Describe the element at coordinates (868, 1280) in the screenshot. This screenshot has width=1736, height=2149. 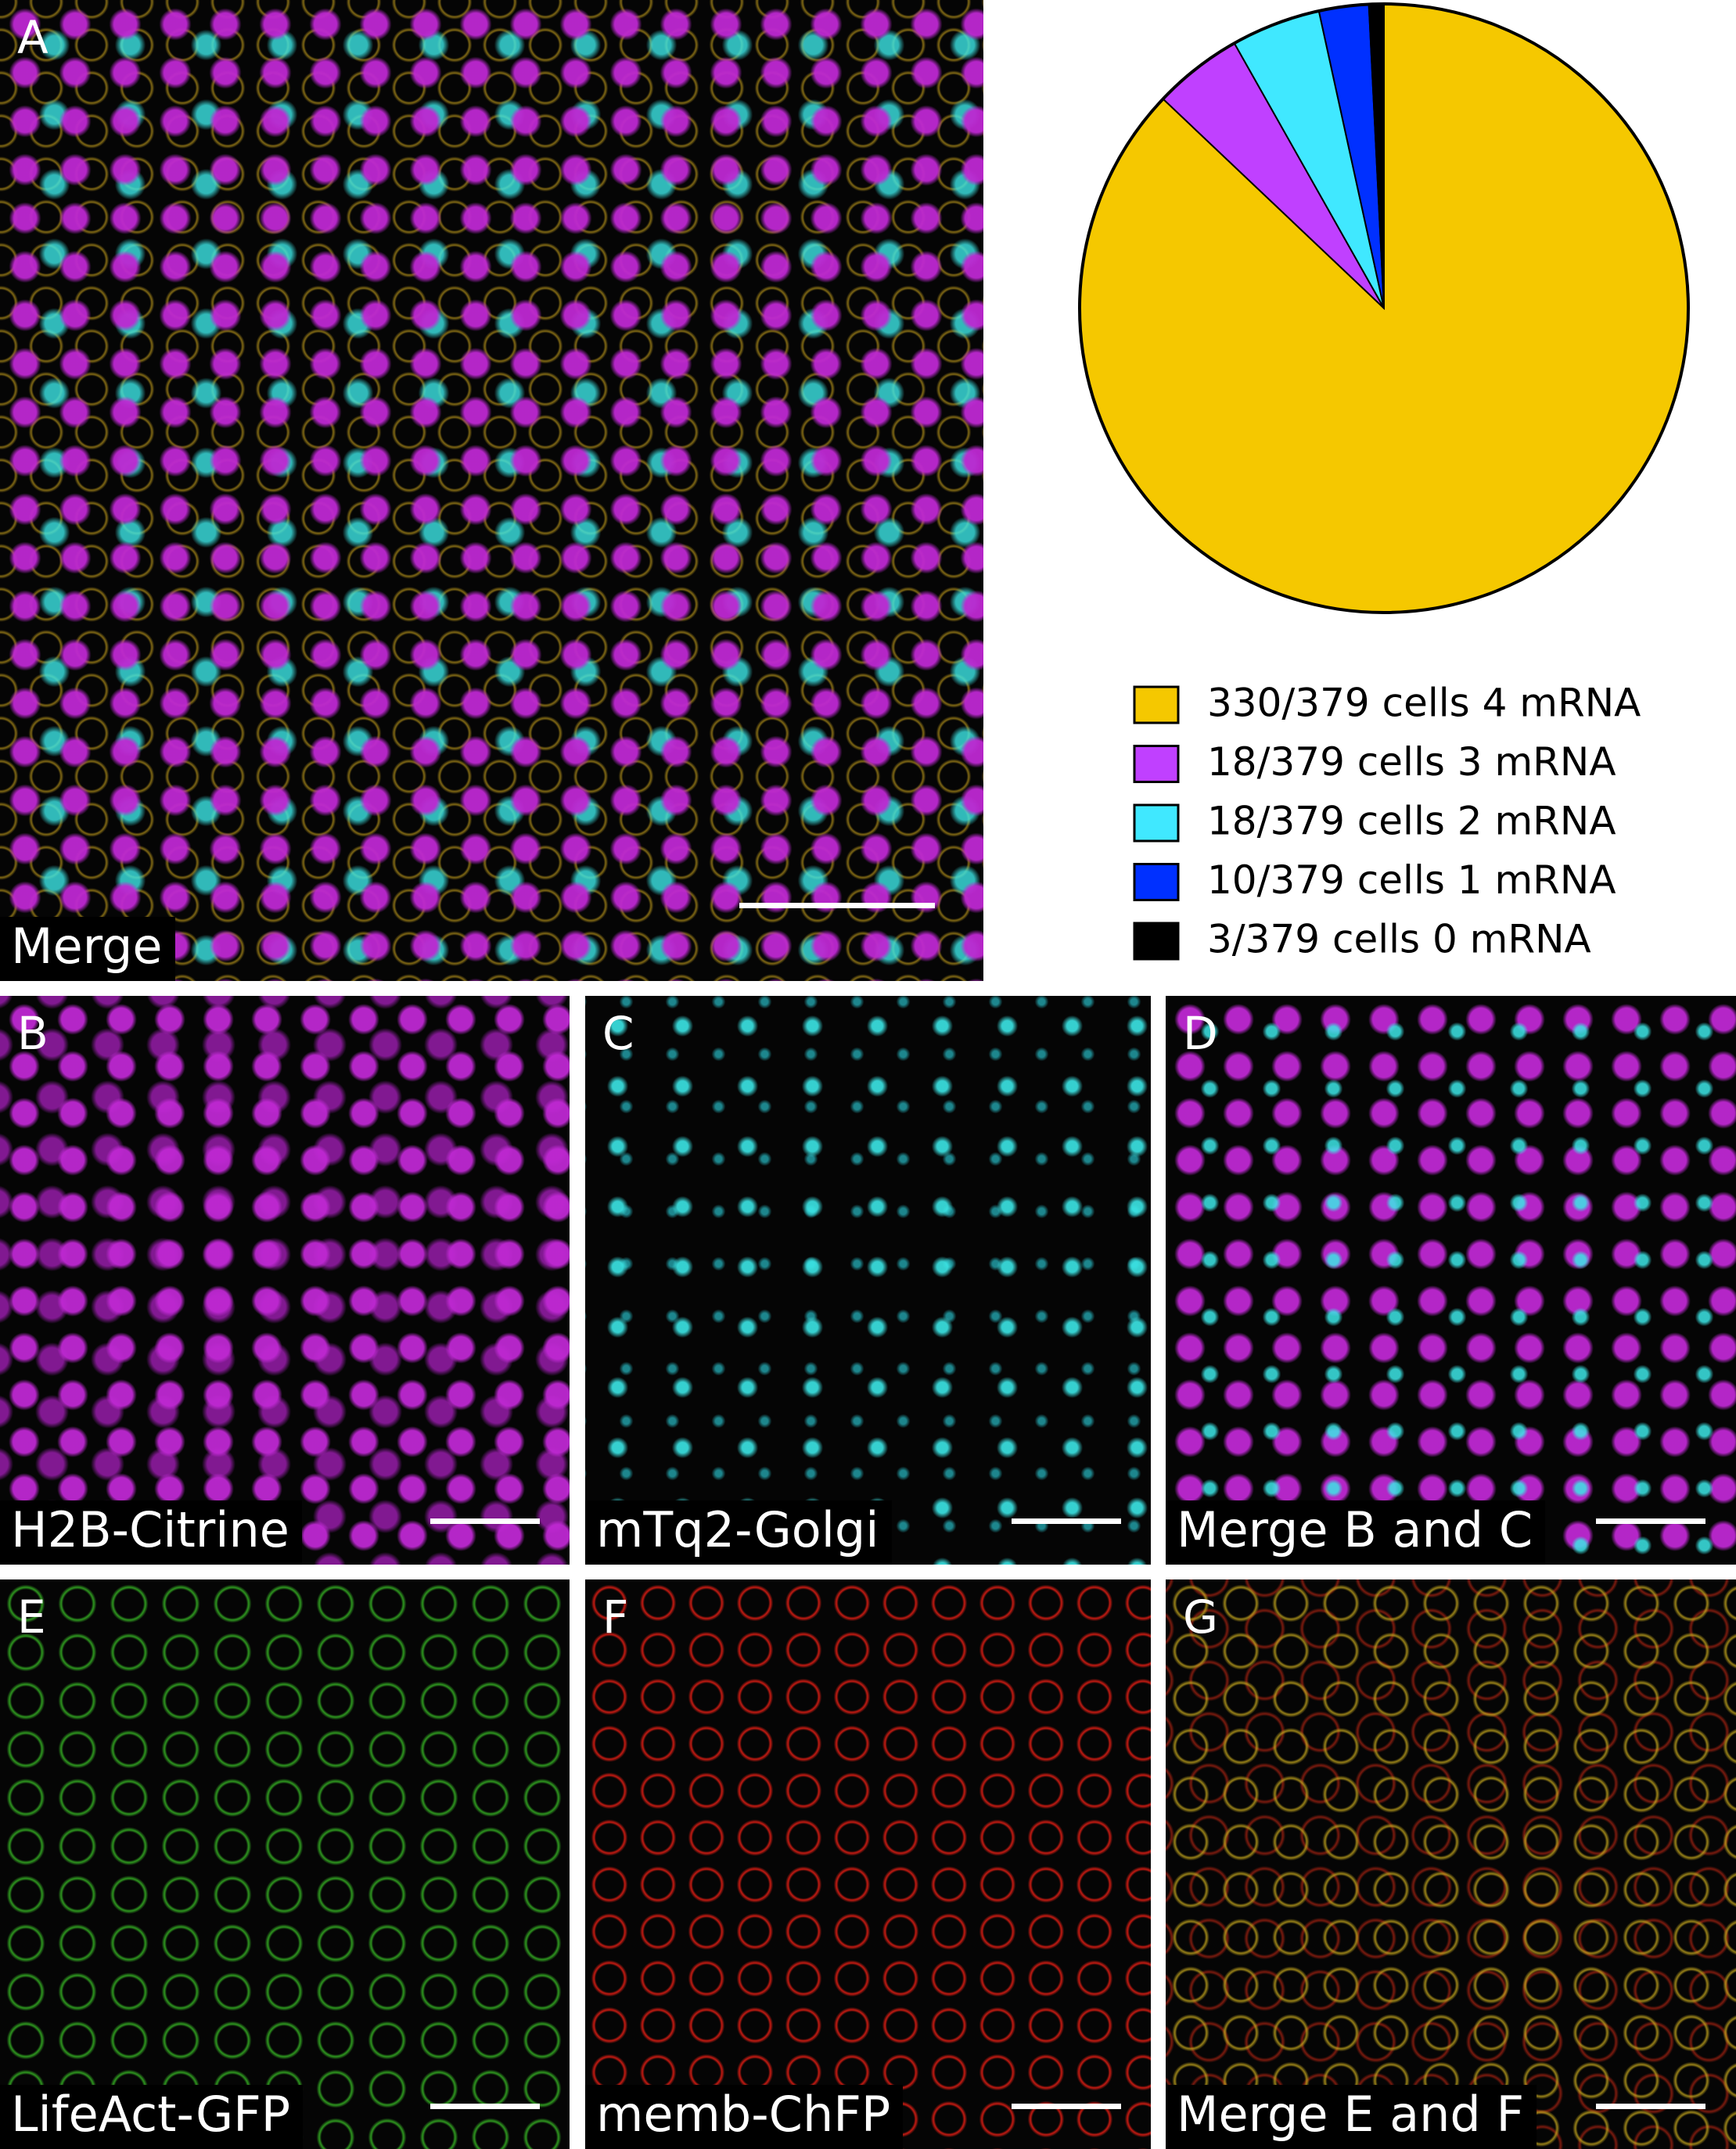
I see `panel-c: C mTq2-Golgi` at that location.